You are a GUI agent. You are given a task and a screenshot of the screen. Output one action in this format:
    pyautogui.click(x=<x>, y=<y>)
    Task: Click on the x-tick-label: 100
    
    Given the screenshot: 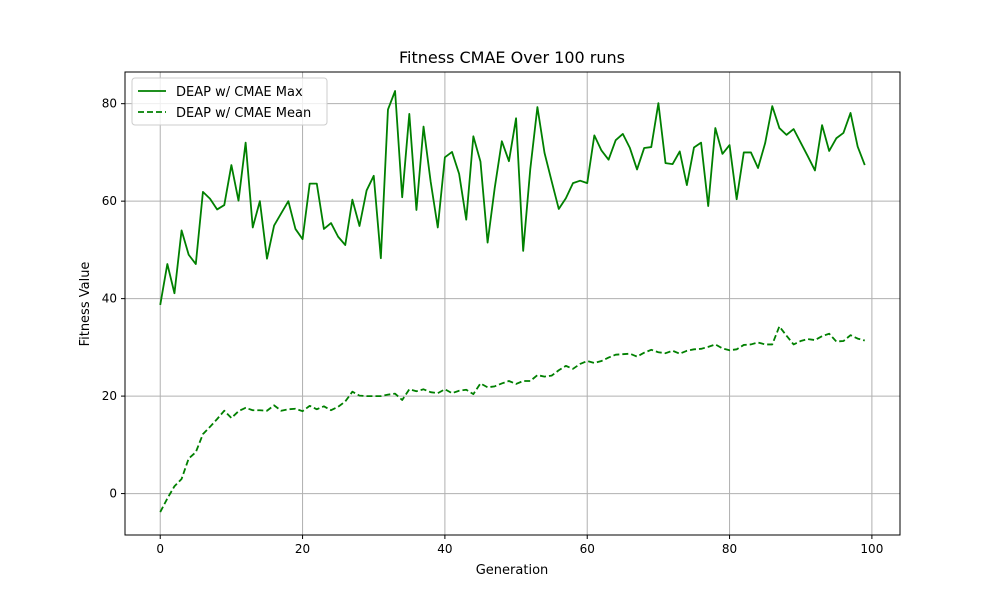 What is the action you would take?
    pyautogui.click(x=871, y=549)
    